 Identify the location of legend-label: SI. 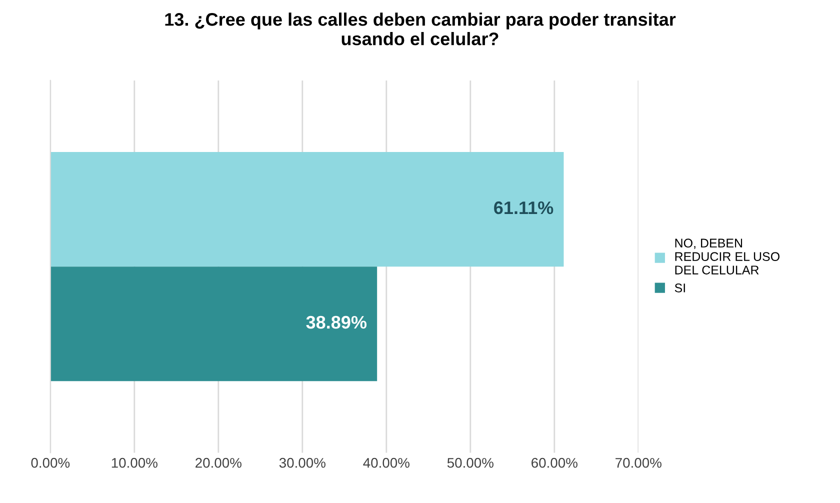
(679, 288).